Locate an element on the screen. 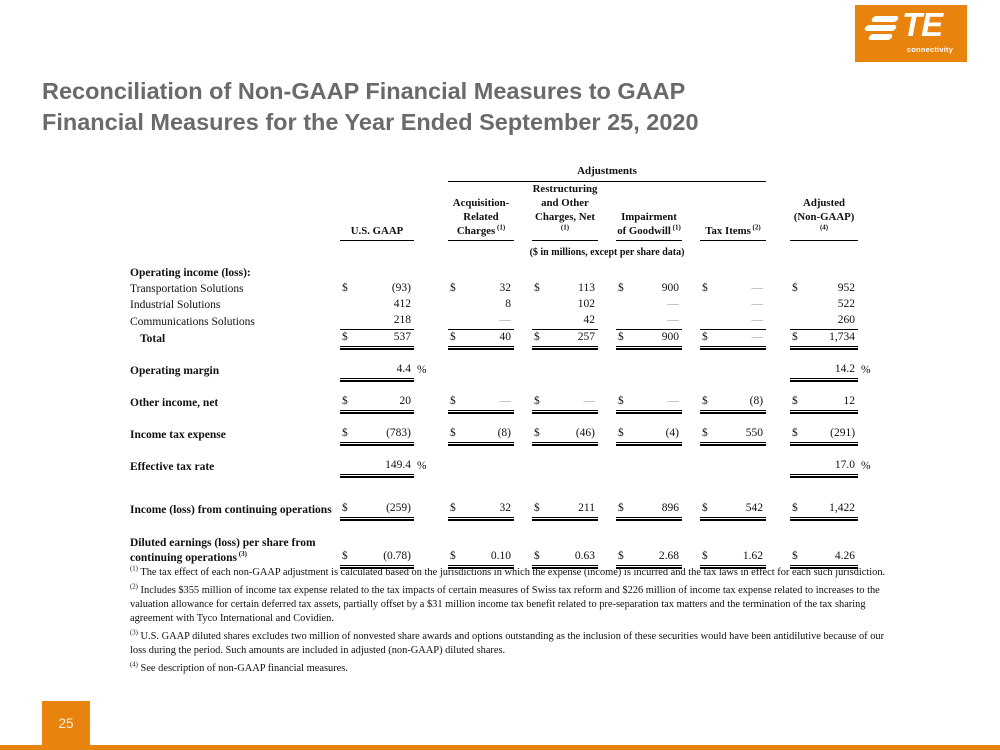 The width and height of the screenshot is (1000, 750). logo-bar-icon is located at coordinates (880, 28).